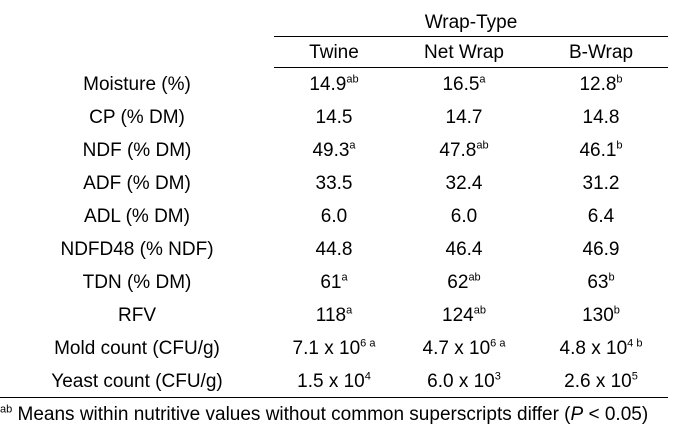  Describe the element at coordinates (616, 414) in the screenshot. I see `footnote-text-after: < 0.05)` at that location.